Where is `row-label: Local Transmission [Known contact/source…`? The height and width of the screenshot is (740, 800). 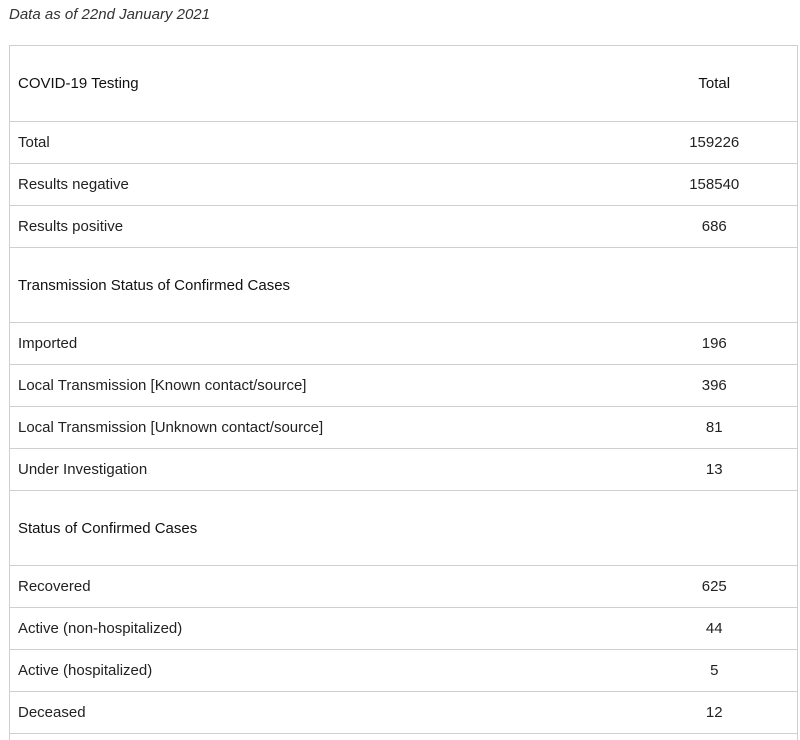
row-label: Local Transmission [Known contact/source… is located at coordinates (321, 386).